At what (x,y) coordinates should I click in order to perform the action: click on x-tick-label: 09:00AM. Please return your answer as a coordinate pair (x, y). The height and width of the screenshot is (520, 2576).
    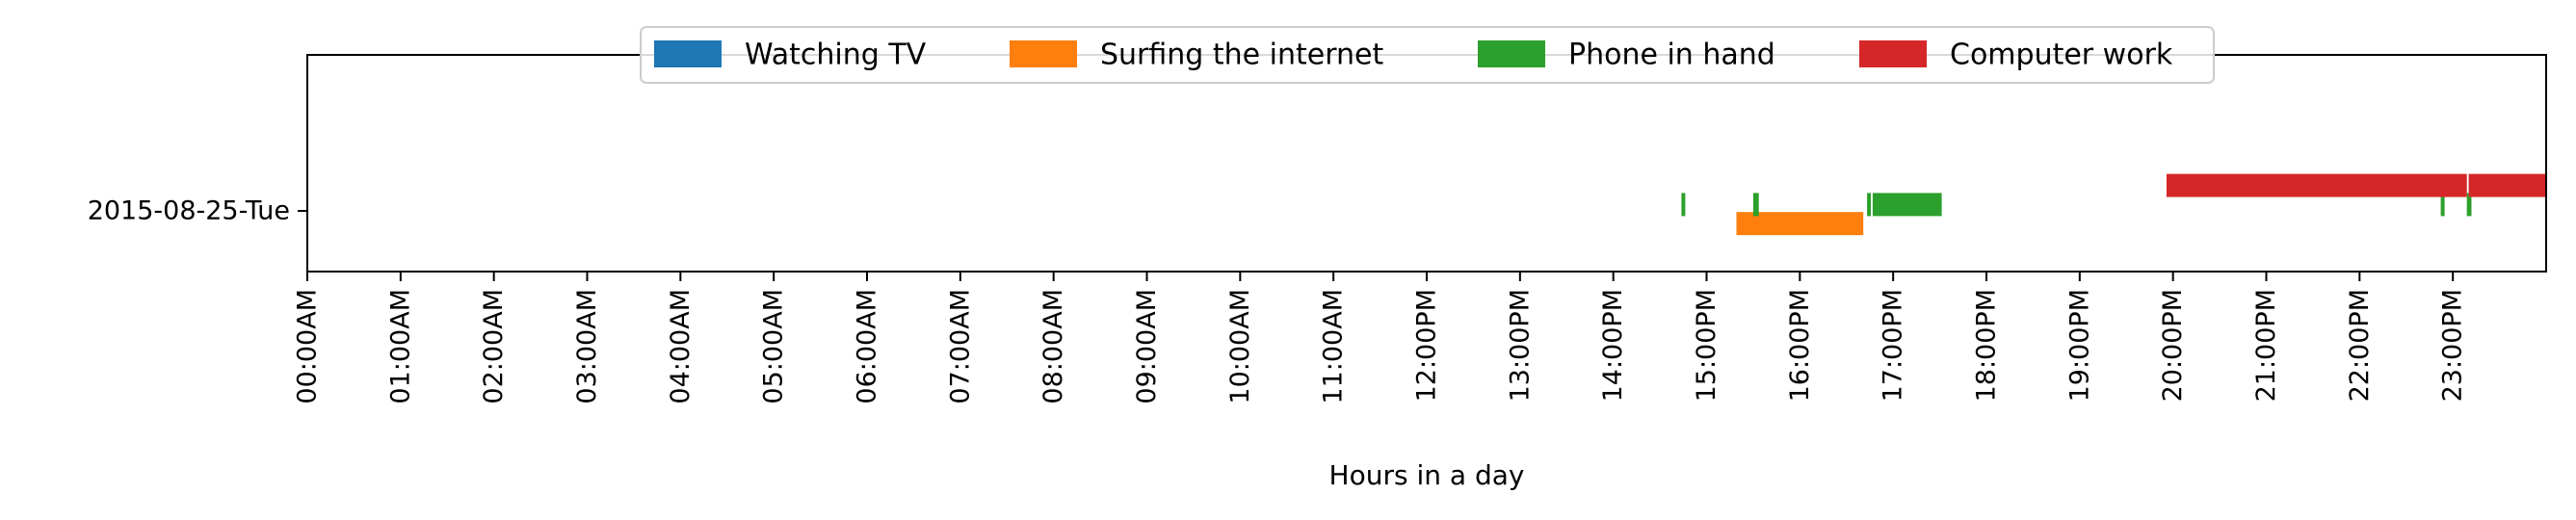
    Looking at the image, I should click on (1147, 346).